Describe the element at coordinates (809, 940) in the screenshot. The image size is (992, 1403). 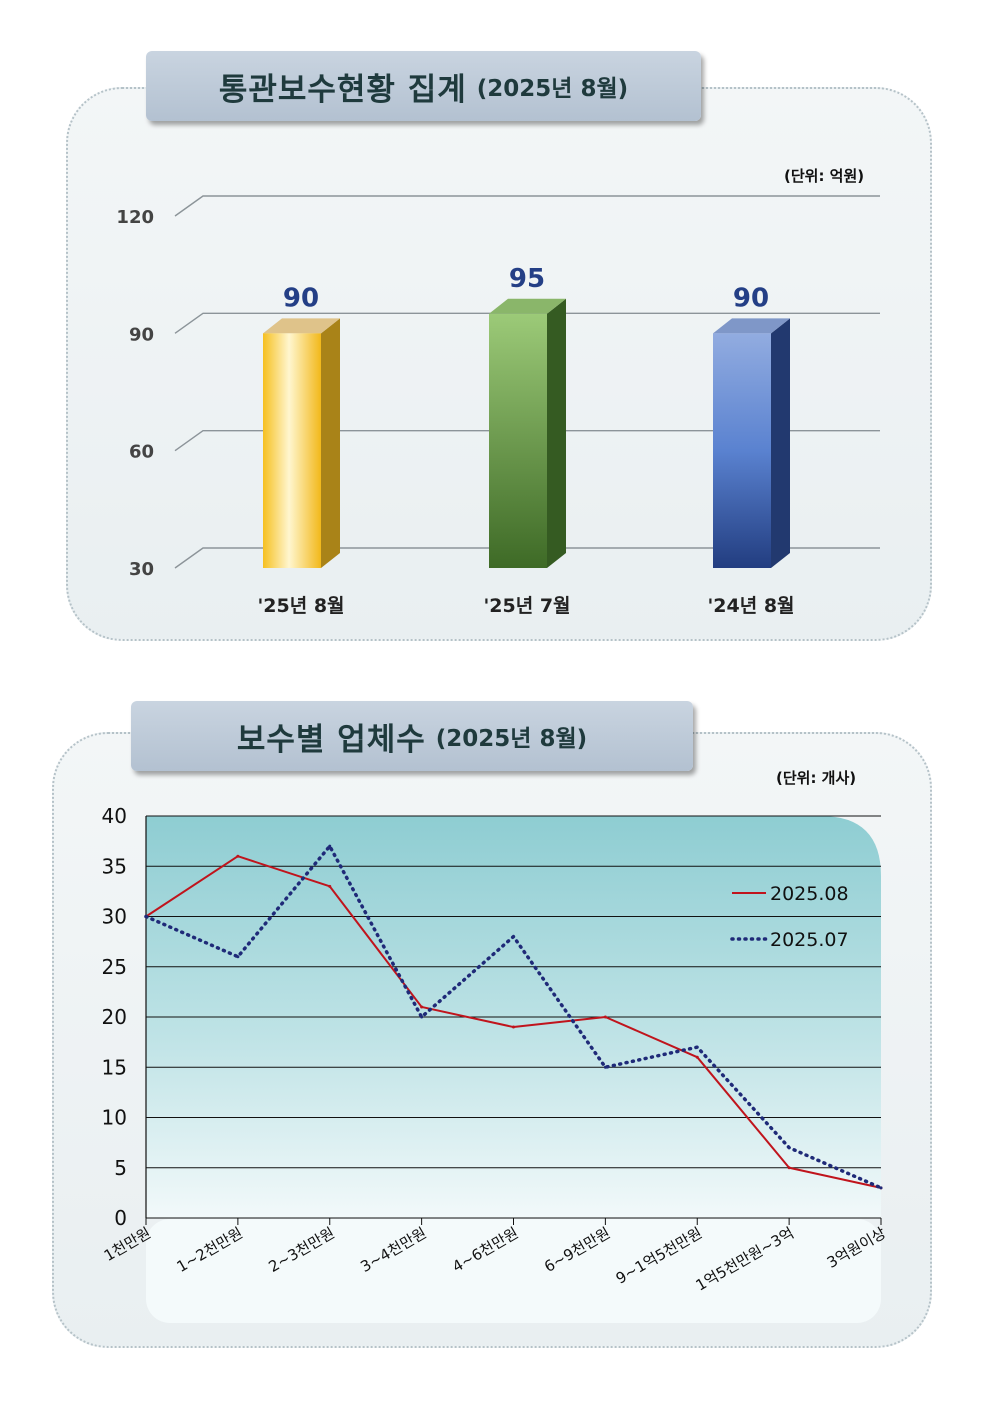
I see `legend-label: 2025.07` at that location.